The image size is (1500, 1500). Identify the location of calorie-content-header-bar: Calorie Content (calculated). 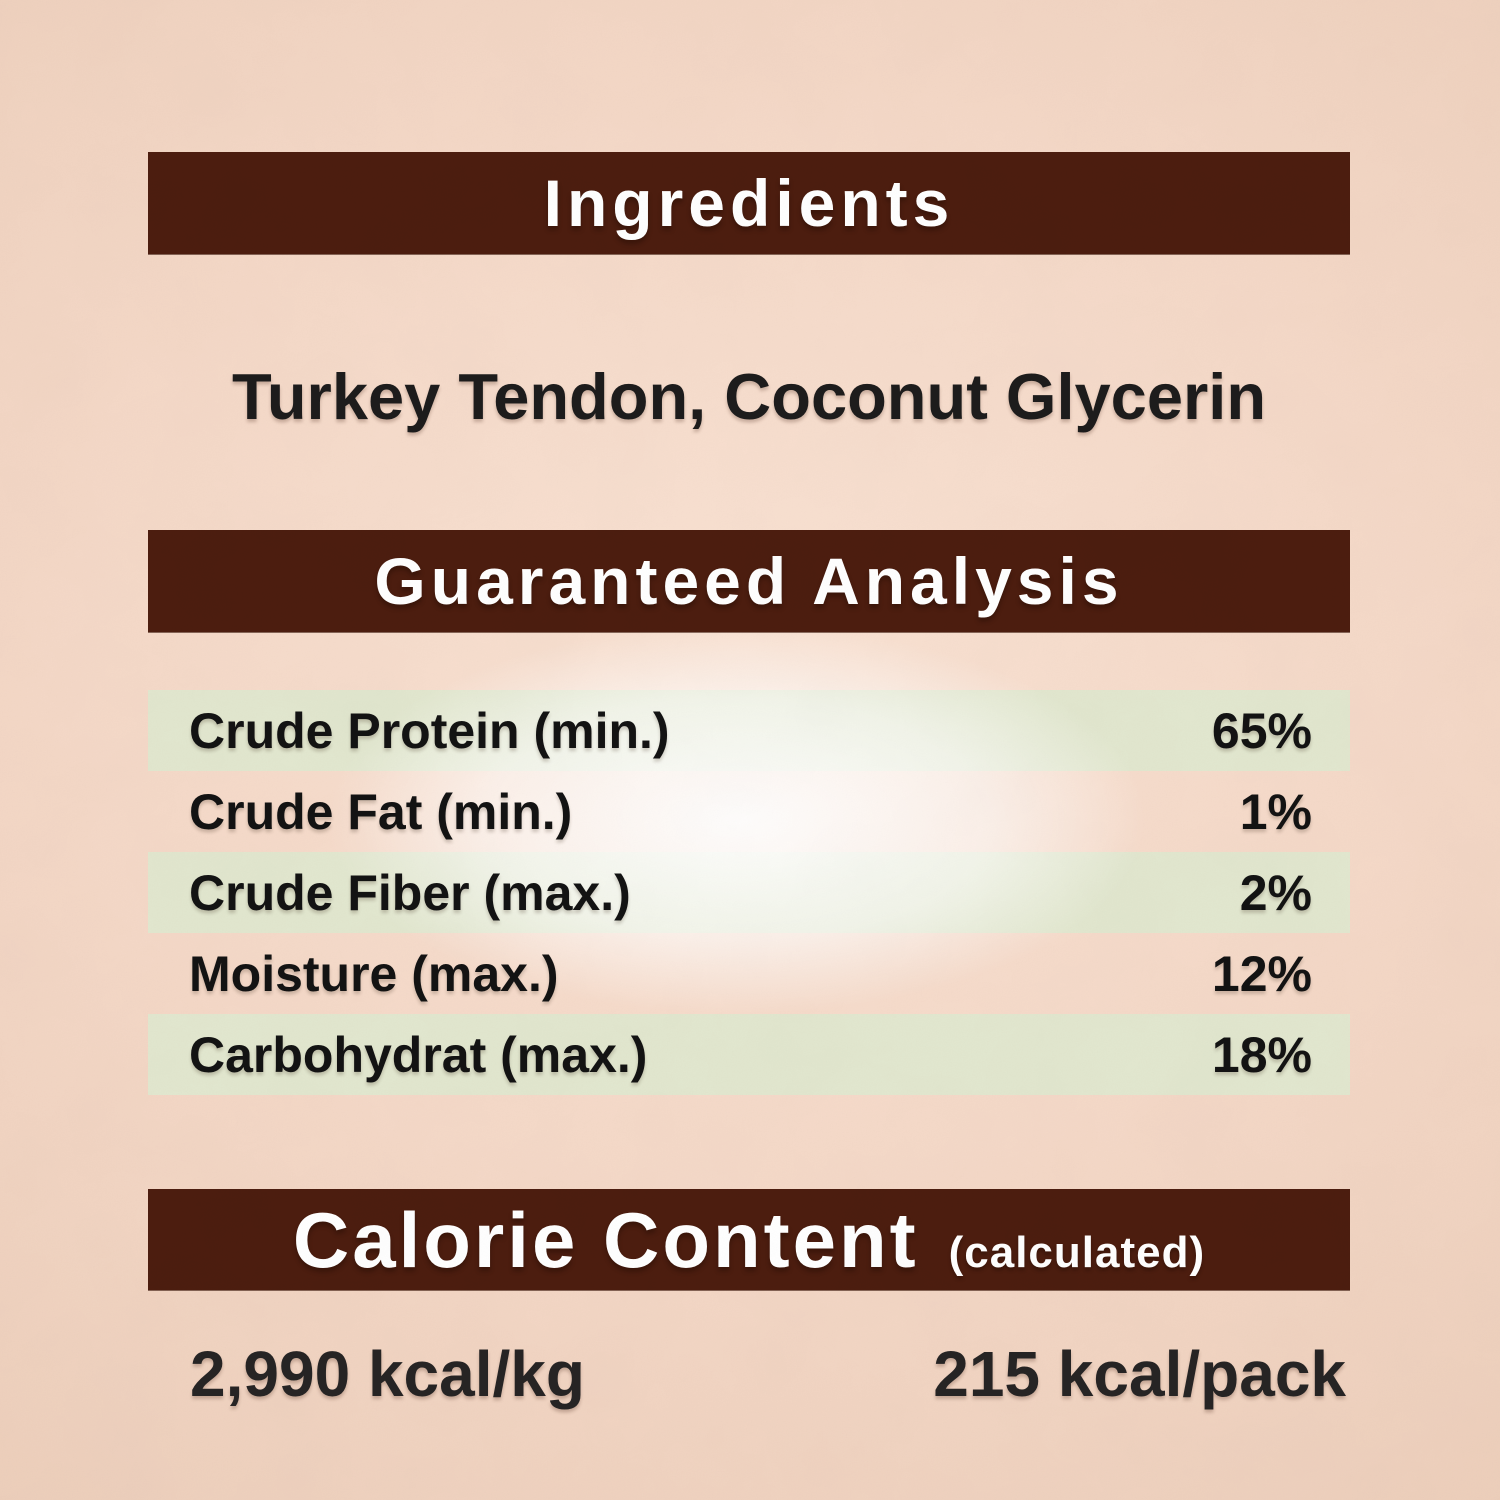
(749, 1239).